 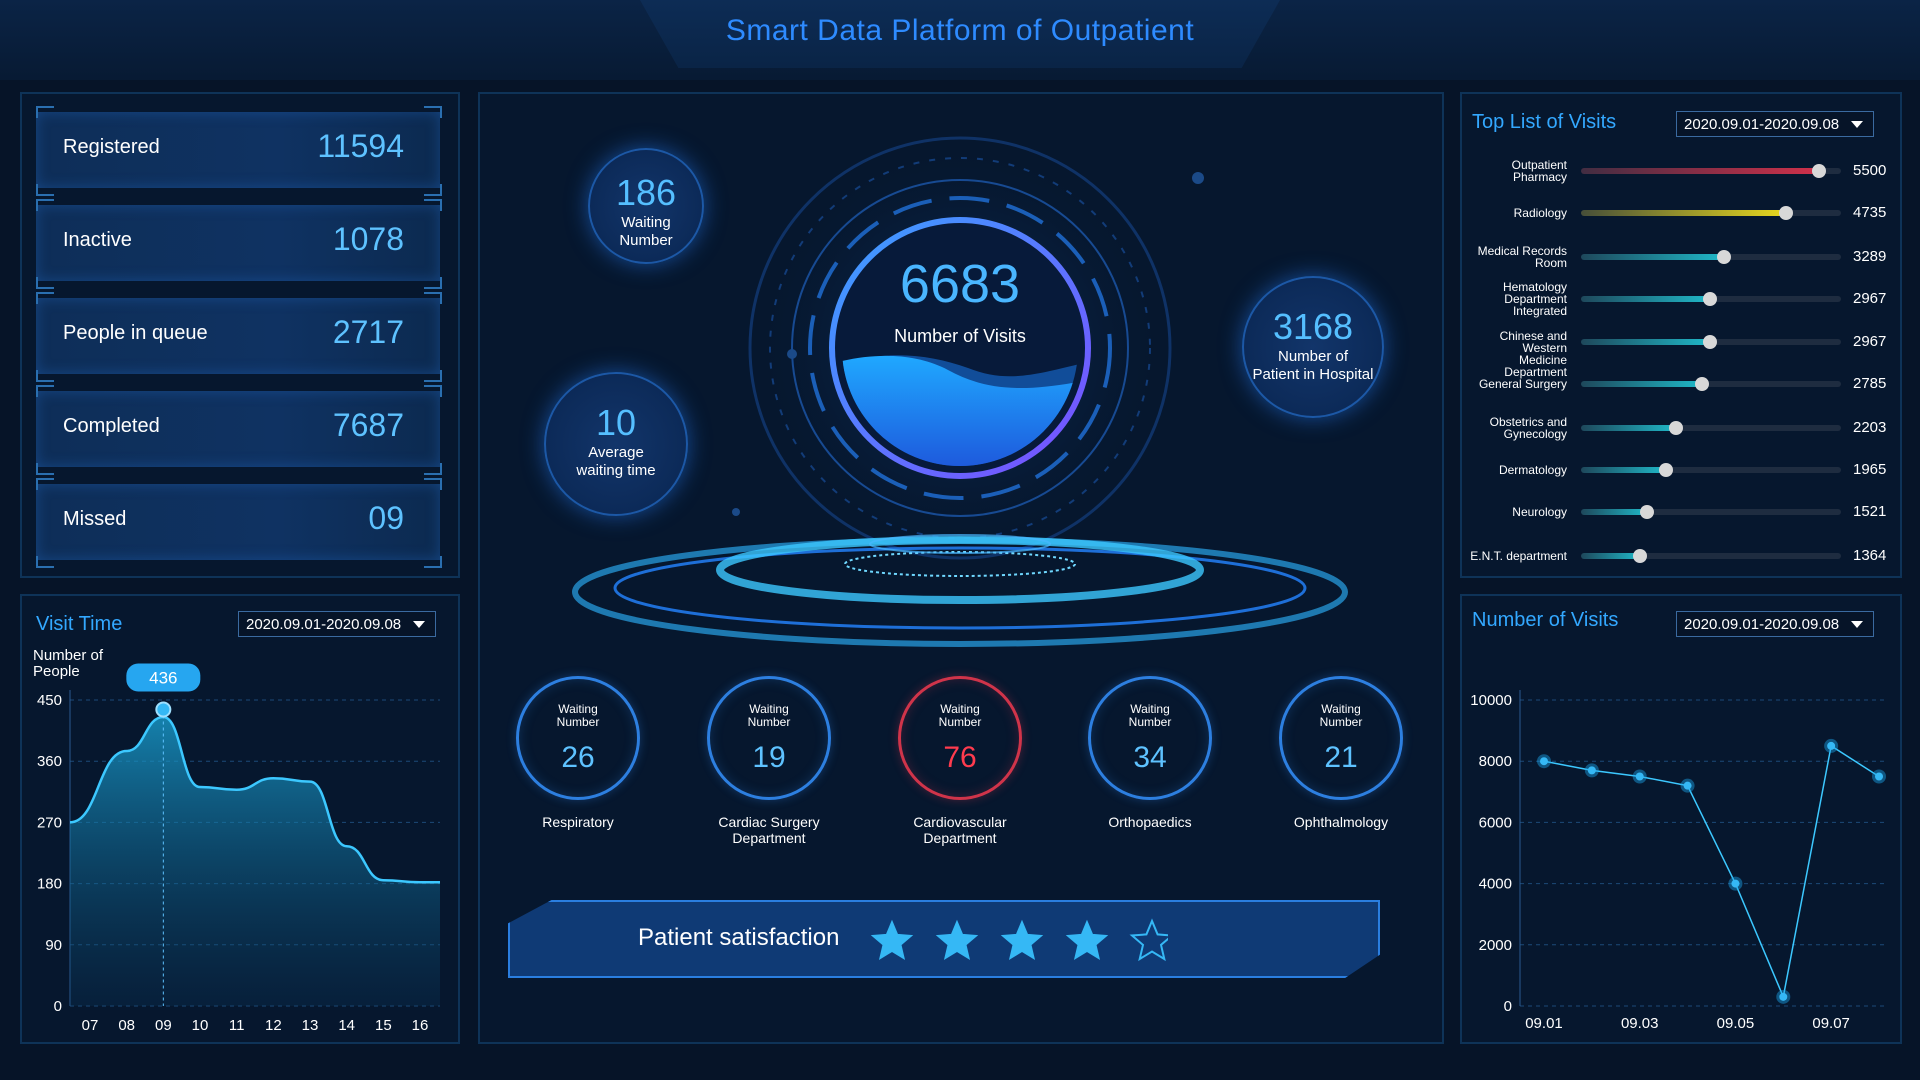 What do you see at coordinates (1512, 354) in the screenshot?
I see `top-list-item-label: Chinese and Western Medicine Department` at bounding box center [1512, 354].